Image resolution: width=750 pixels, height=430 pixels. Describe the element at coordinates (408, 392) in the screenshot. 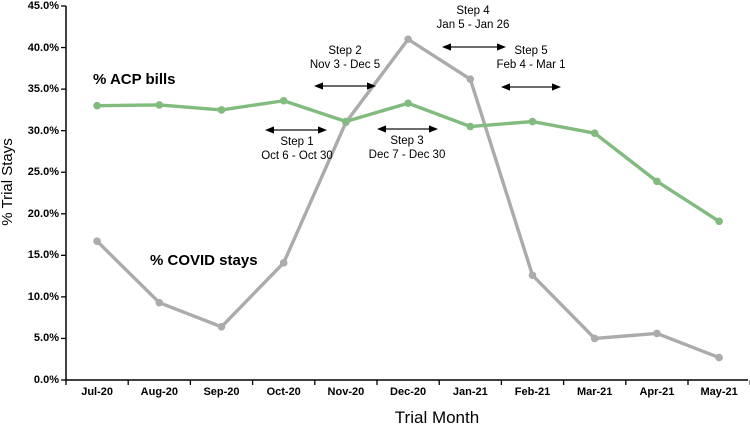

I see `x-tick-label: Dec-20` at that location.